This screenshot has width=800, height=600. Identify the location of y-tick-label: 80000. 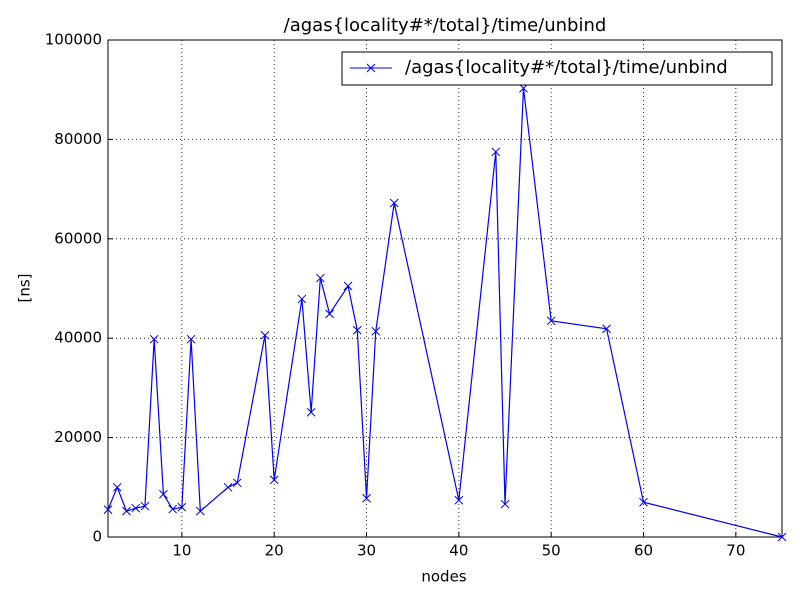
(78, 139).